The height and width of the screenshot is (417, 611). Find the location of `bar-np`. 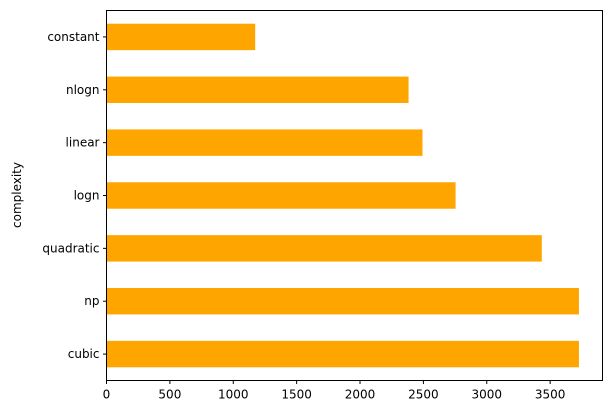

bar-np is located at coordinates (342, 301).